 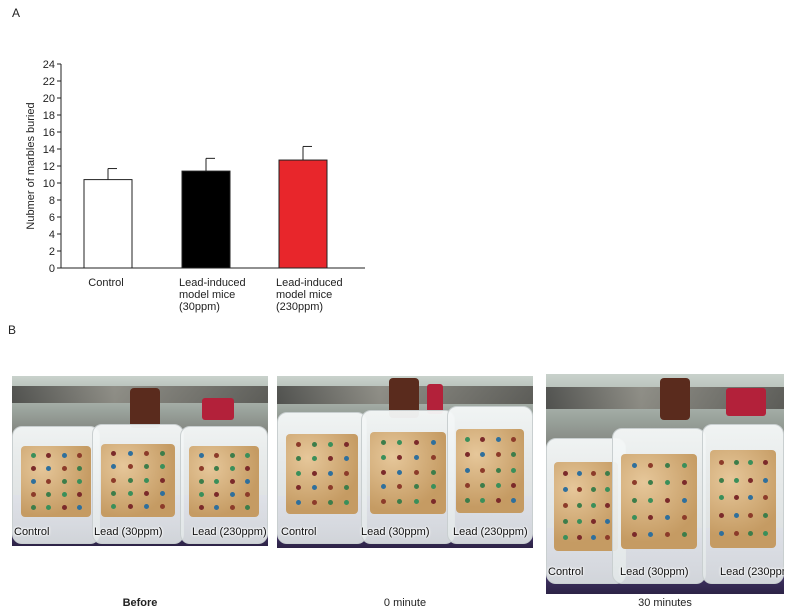 I want to click on photo-30-minutes: Control Lead (30ppm) Lead (230ppm), so click(x=665, y=484).